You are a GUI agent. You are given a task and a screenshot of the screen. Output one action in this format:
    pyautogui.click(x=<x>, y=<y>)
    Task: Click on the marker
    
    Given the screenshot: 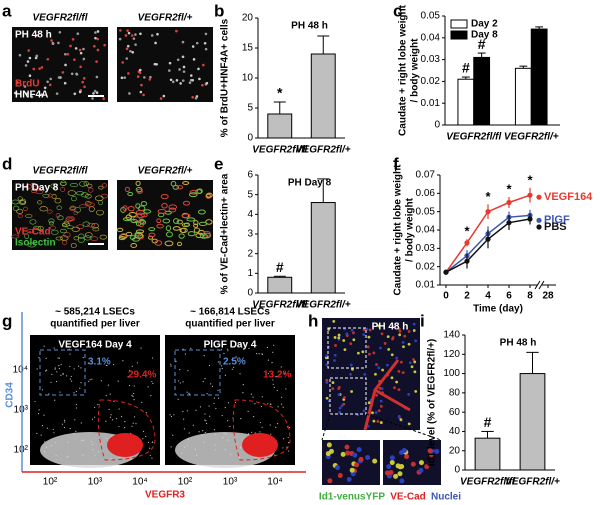 What is the action you would take?
    pyautogui.click(x=488, y=212)
    